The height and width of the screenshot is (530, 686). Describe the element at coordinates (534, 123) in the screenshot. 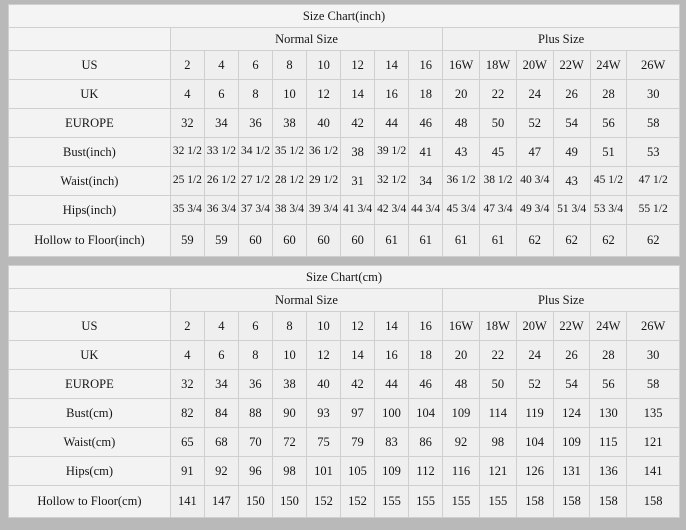

I see `table-cell: 52` at that location.